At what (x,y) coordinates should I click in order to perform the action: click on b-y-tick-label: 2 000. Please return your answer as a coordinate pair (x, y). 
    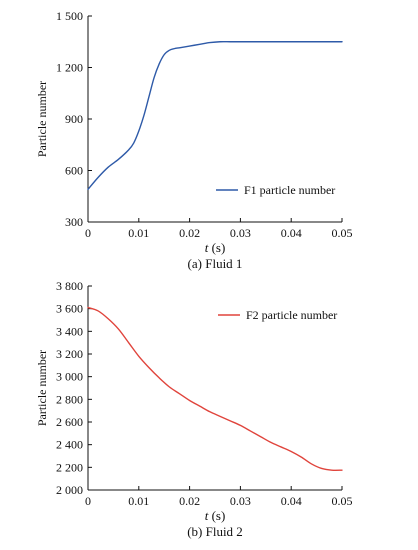
    Looking at the image, I should click on (69, 490).